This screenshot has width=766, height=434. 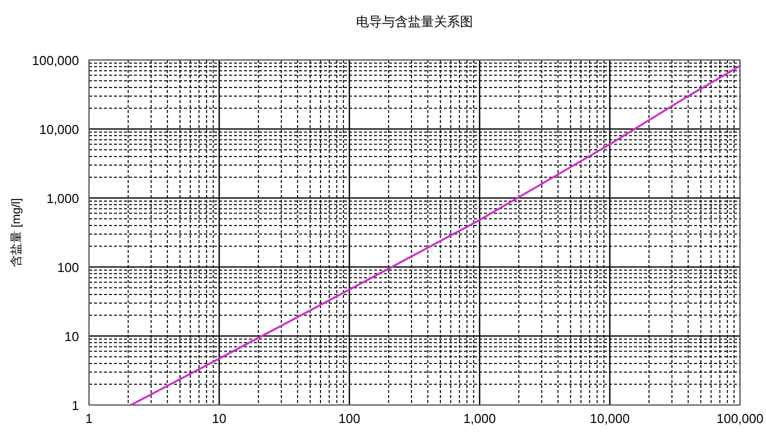 I want to click on x-tick-label: 100, so click(x=349, y=418).